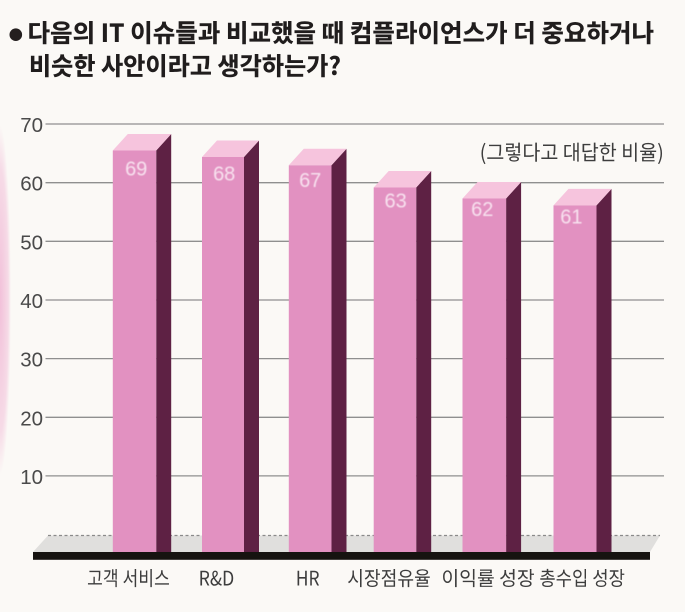  I want to click on svg-text: 63, so click(395, 202).